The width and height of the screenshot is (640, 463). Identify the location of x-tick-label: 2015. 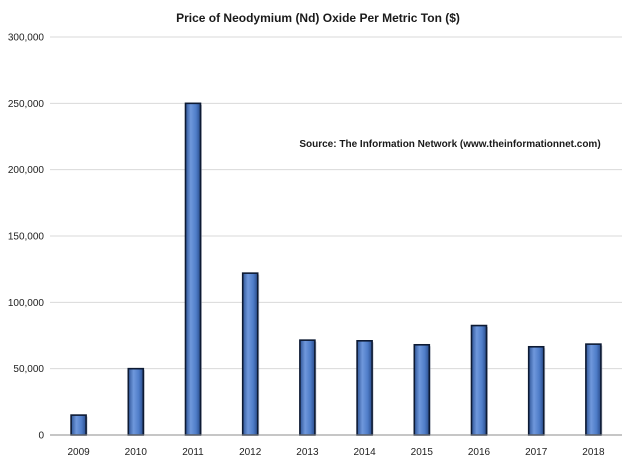
(422, 452).